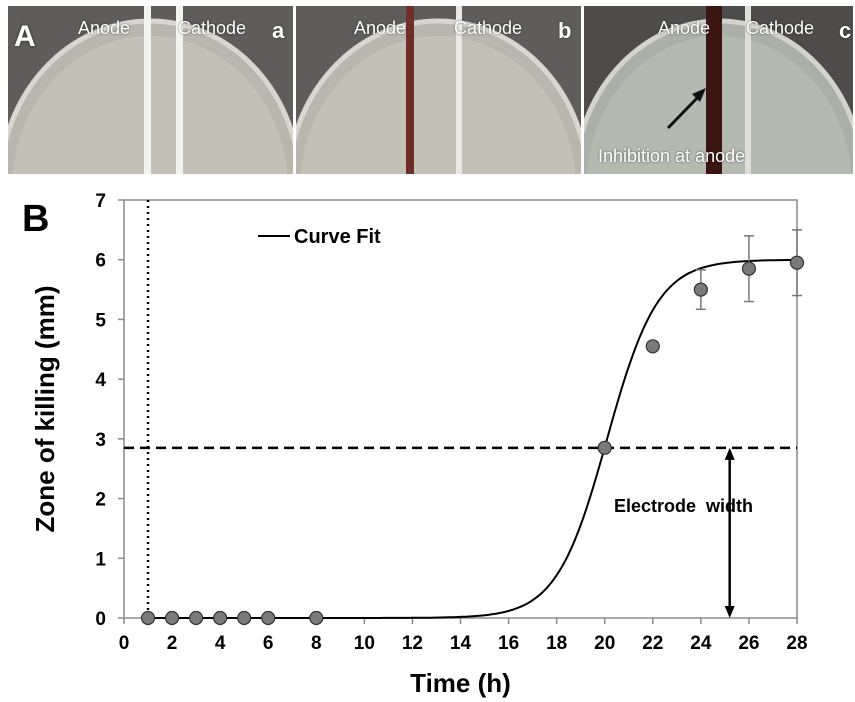 The image size is (855, 702). Describe the element at coordinates (25, 36) in the screenshot. I see `panel-label-a: A` at that location.